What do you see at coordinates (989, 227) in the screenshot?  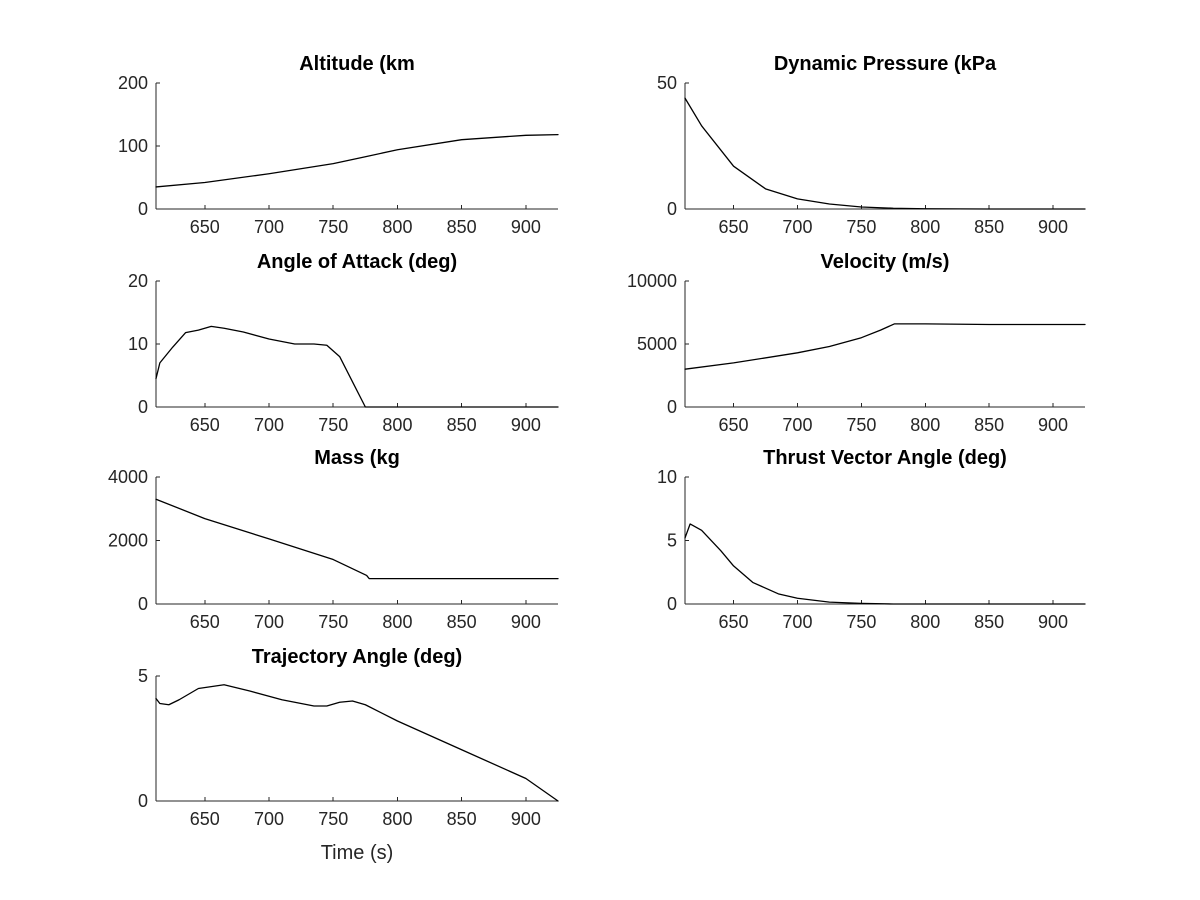 I see `dynamic-pressure-x-tick-label: 850` at bounding box center [989, 227].